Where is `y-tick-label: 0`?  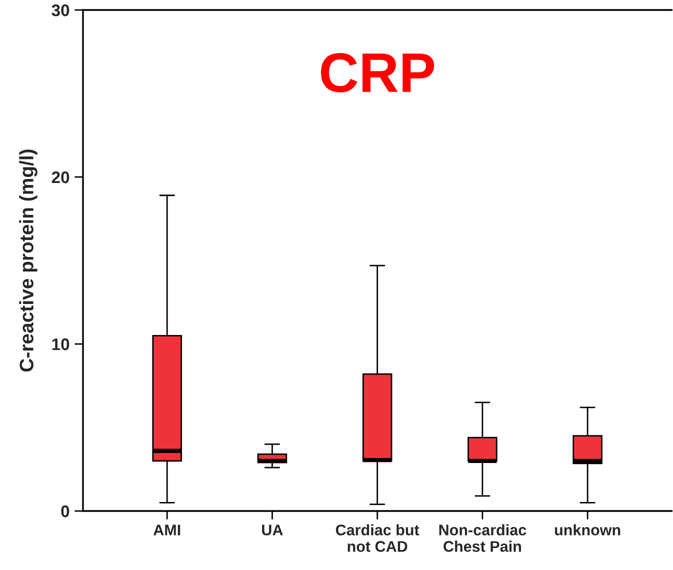
y-tick-label: 0 is located at coordinates (65, 511).